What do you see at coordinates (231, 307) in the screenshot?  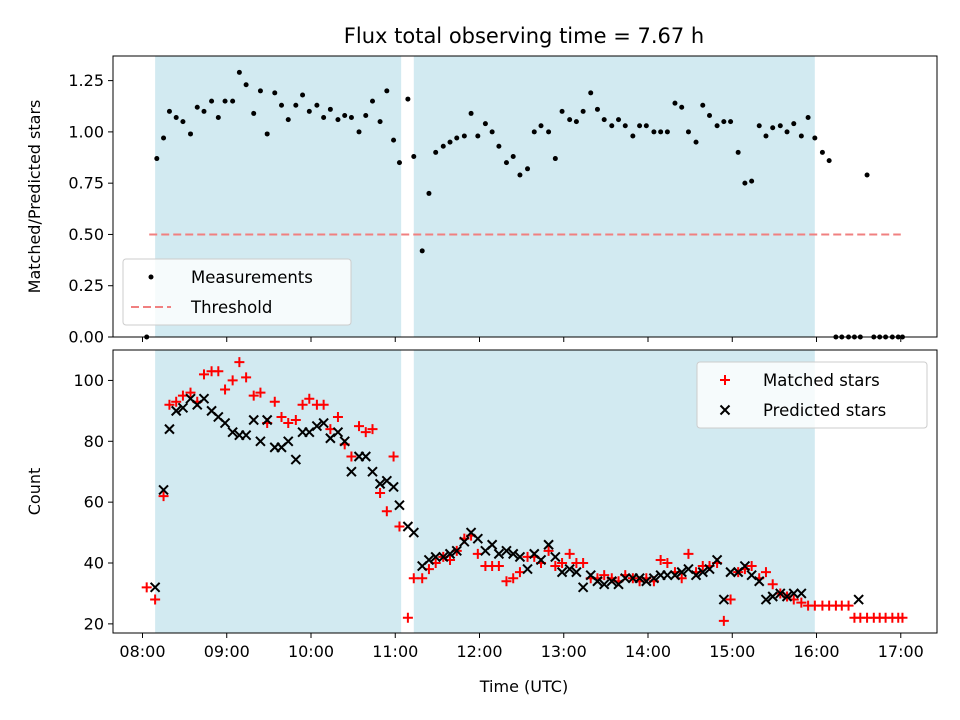 I see `legend-threshold-label: Threshold` at bounding box center [231, 307].